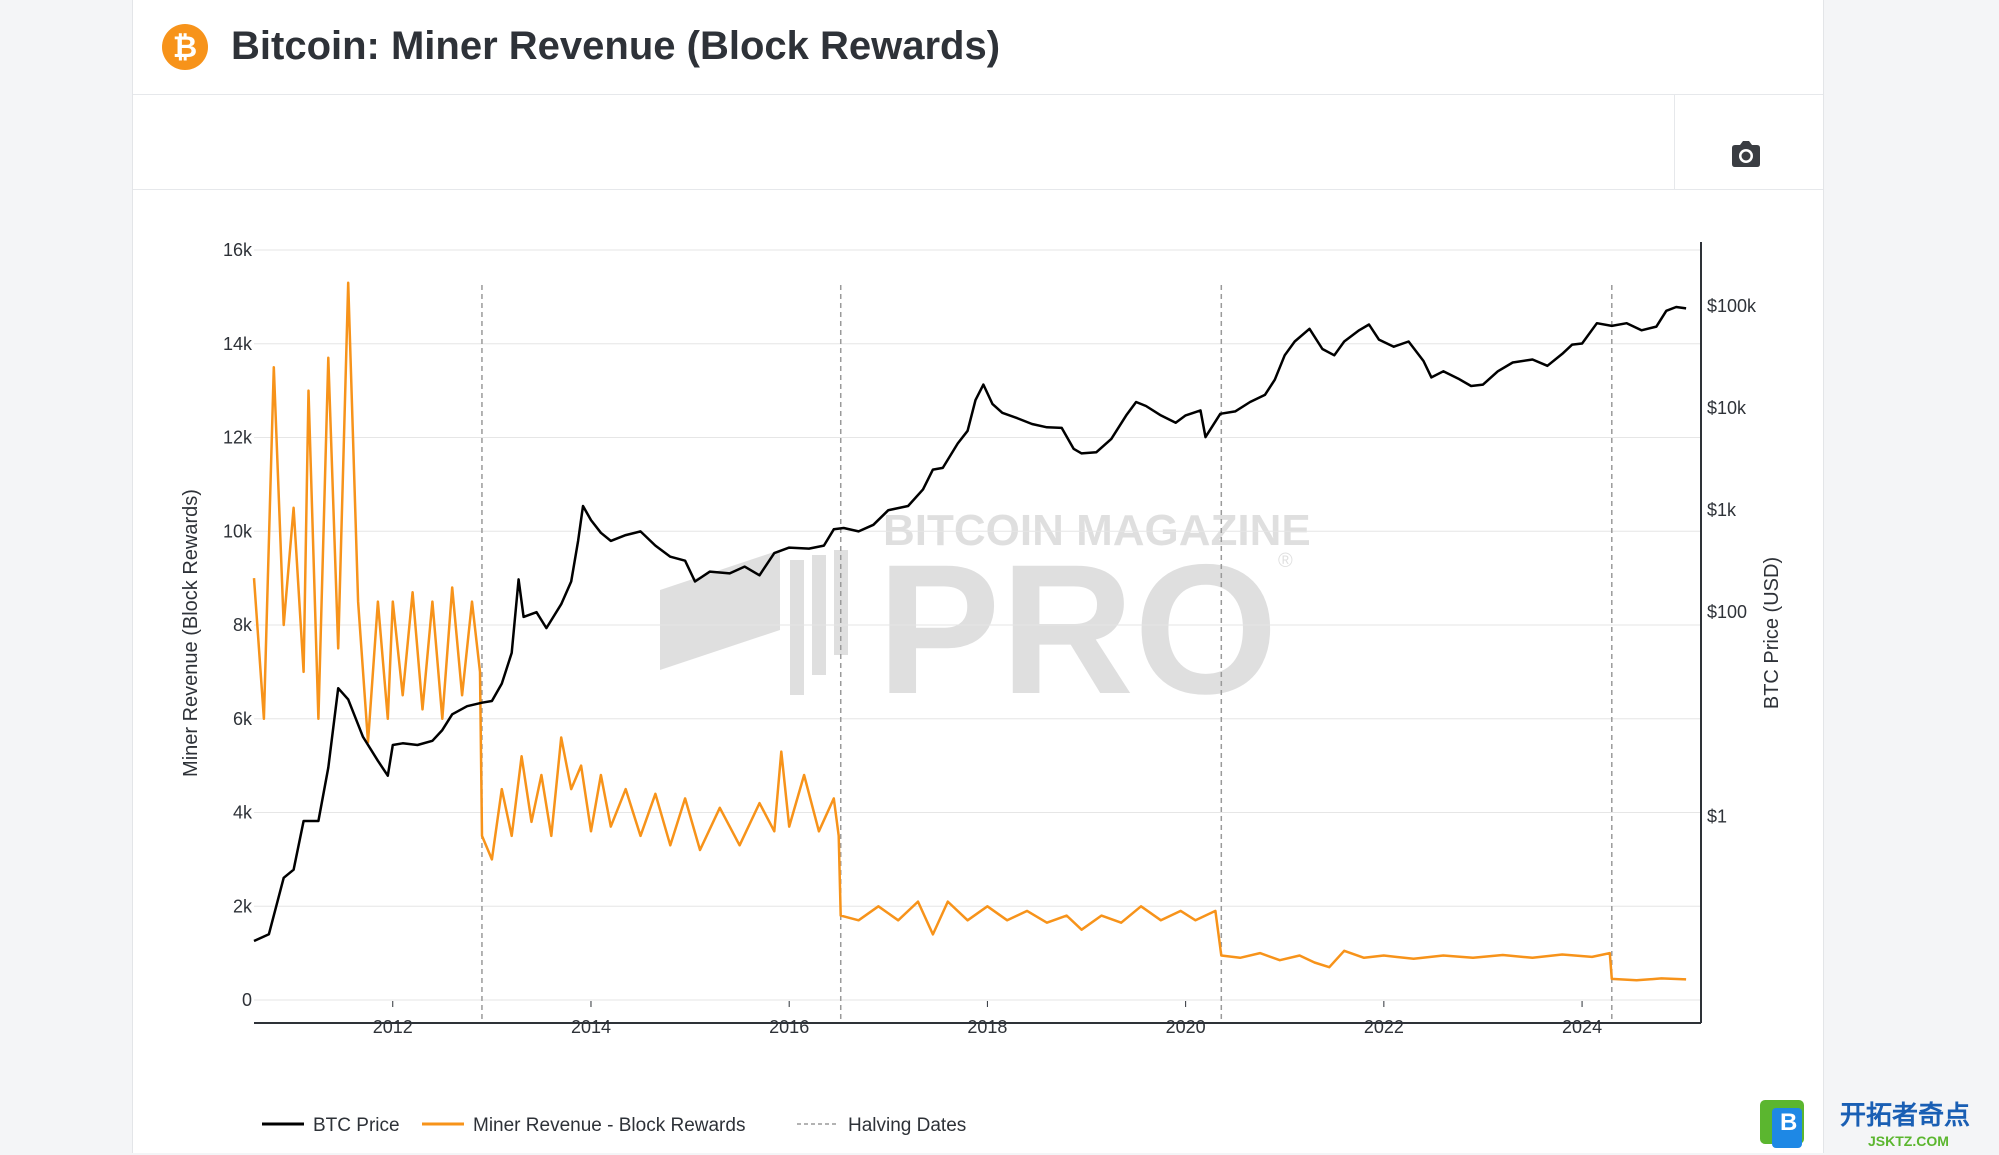 The width and height of the screenshot is (1999, 1155). I want to click on y-tick-right: $10k, so click(1727, 408).